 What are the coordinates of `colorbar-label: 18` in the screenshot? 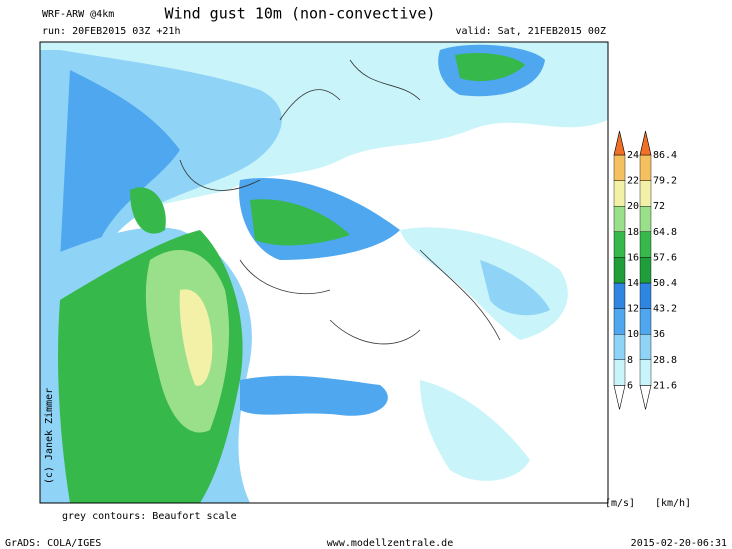 It's located at (633, 232).